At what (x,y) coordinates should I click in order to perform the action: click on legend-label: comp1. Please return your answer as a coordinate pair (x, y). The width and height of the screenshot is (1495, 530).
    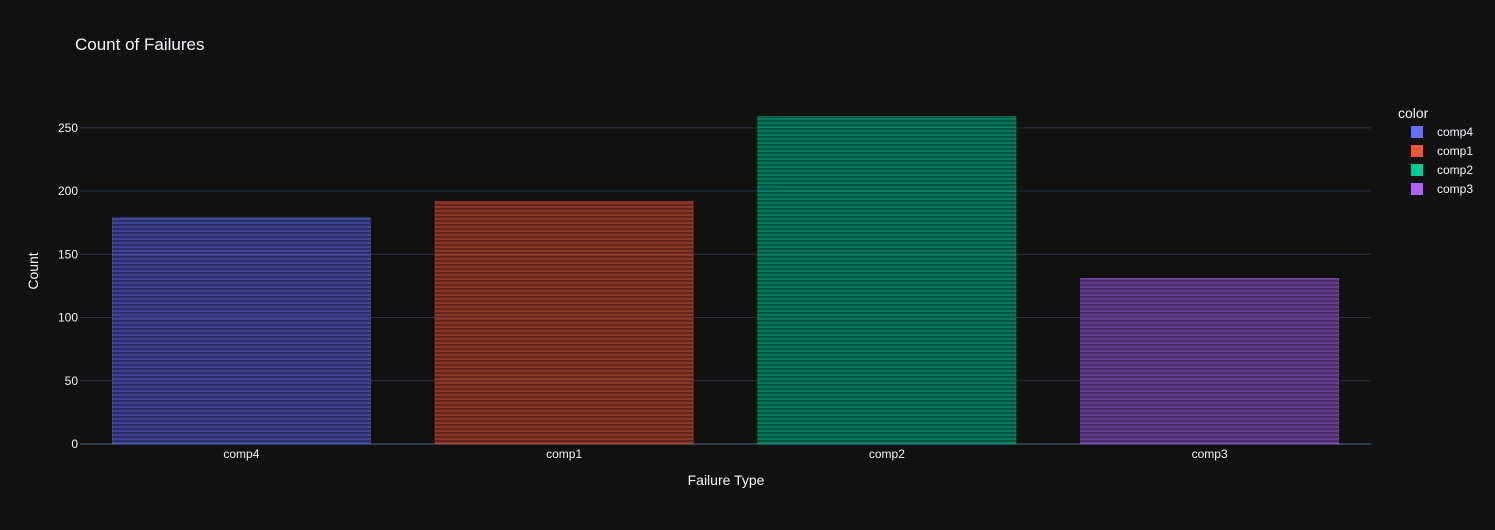
    Looking at the image, I should click on (1455, 151).